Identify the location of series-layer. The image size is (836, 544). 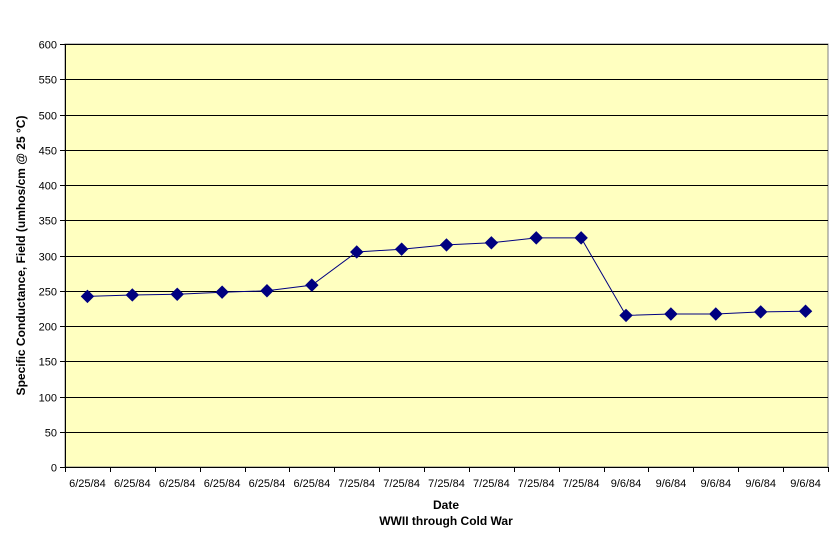
(446, 277).